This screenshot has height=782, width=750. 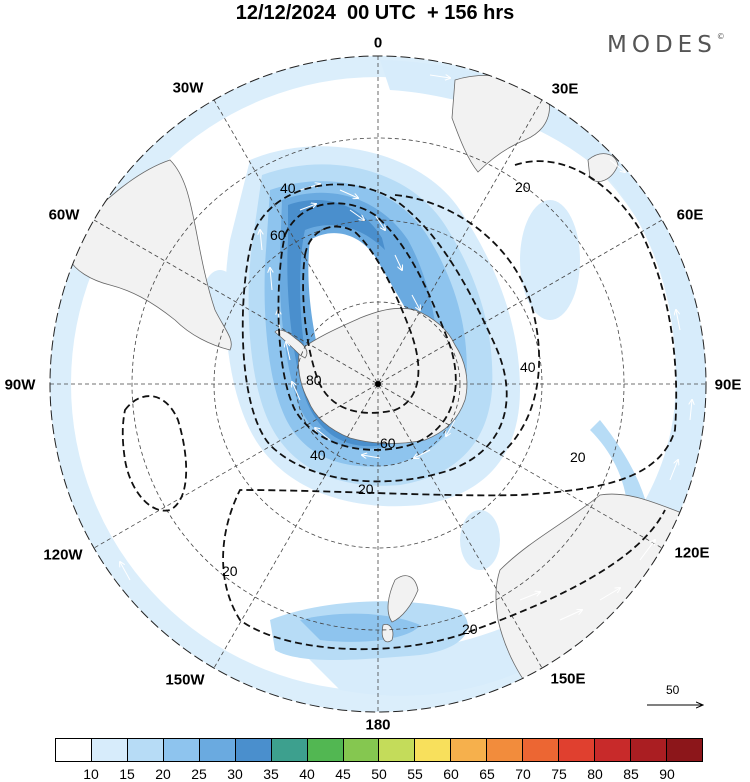 What do you see at coordinates (728, 385) in the screenshot?
I see `lon-label-90e: 90E` at bounding box center [728, 385].